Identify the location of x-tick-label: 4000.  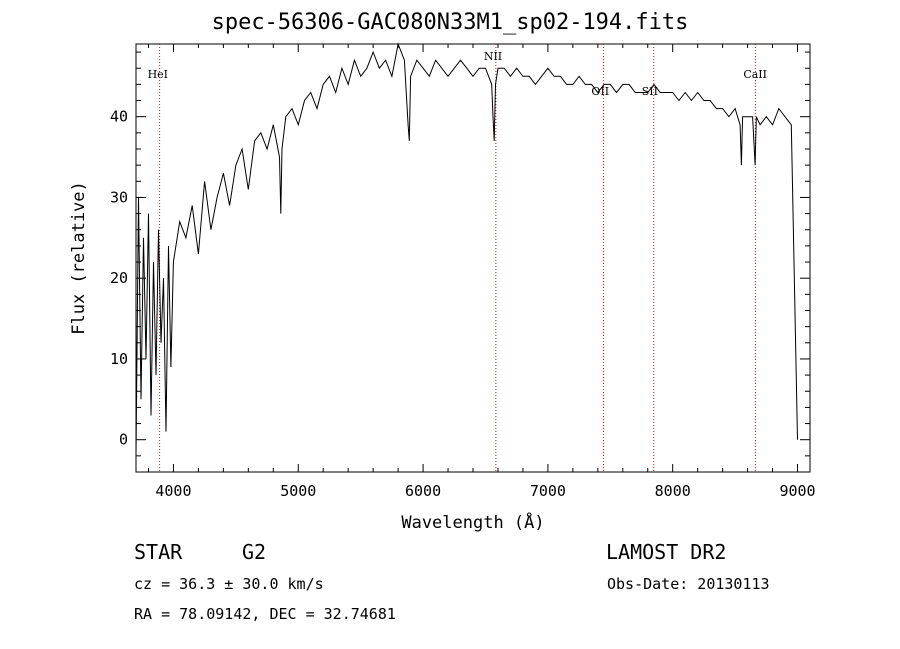
(173, 491).